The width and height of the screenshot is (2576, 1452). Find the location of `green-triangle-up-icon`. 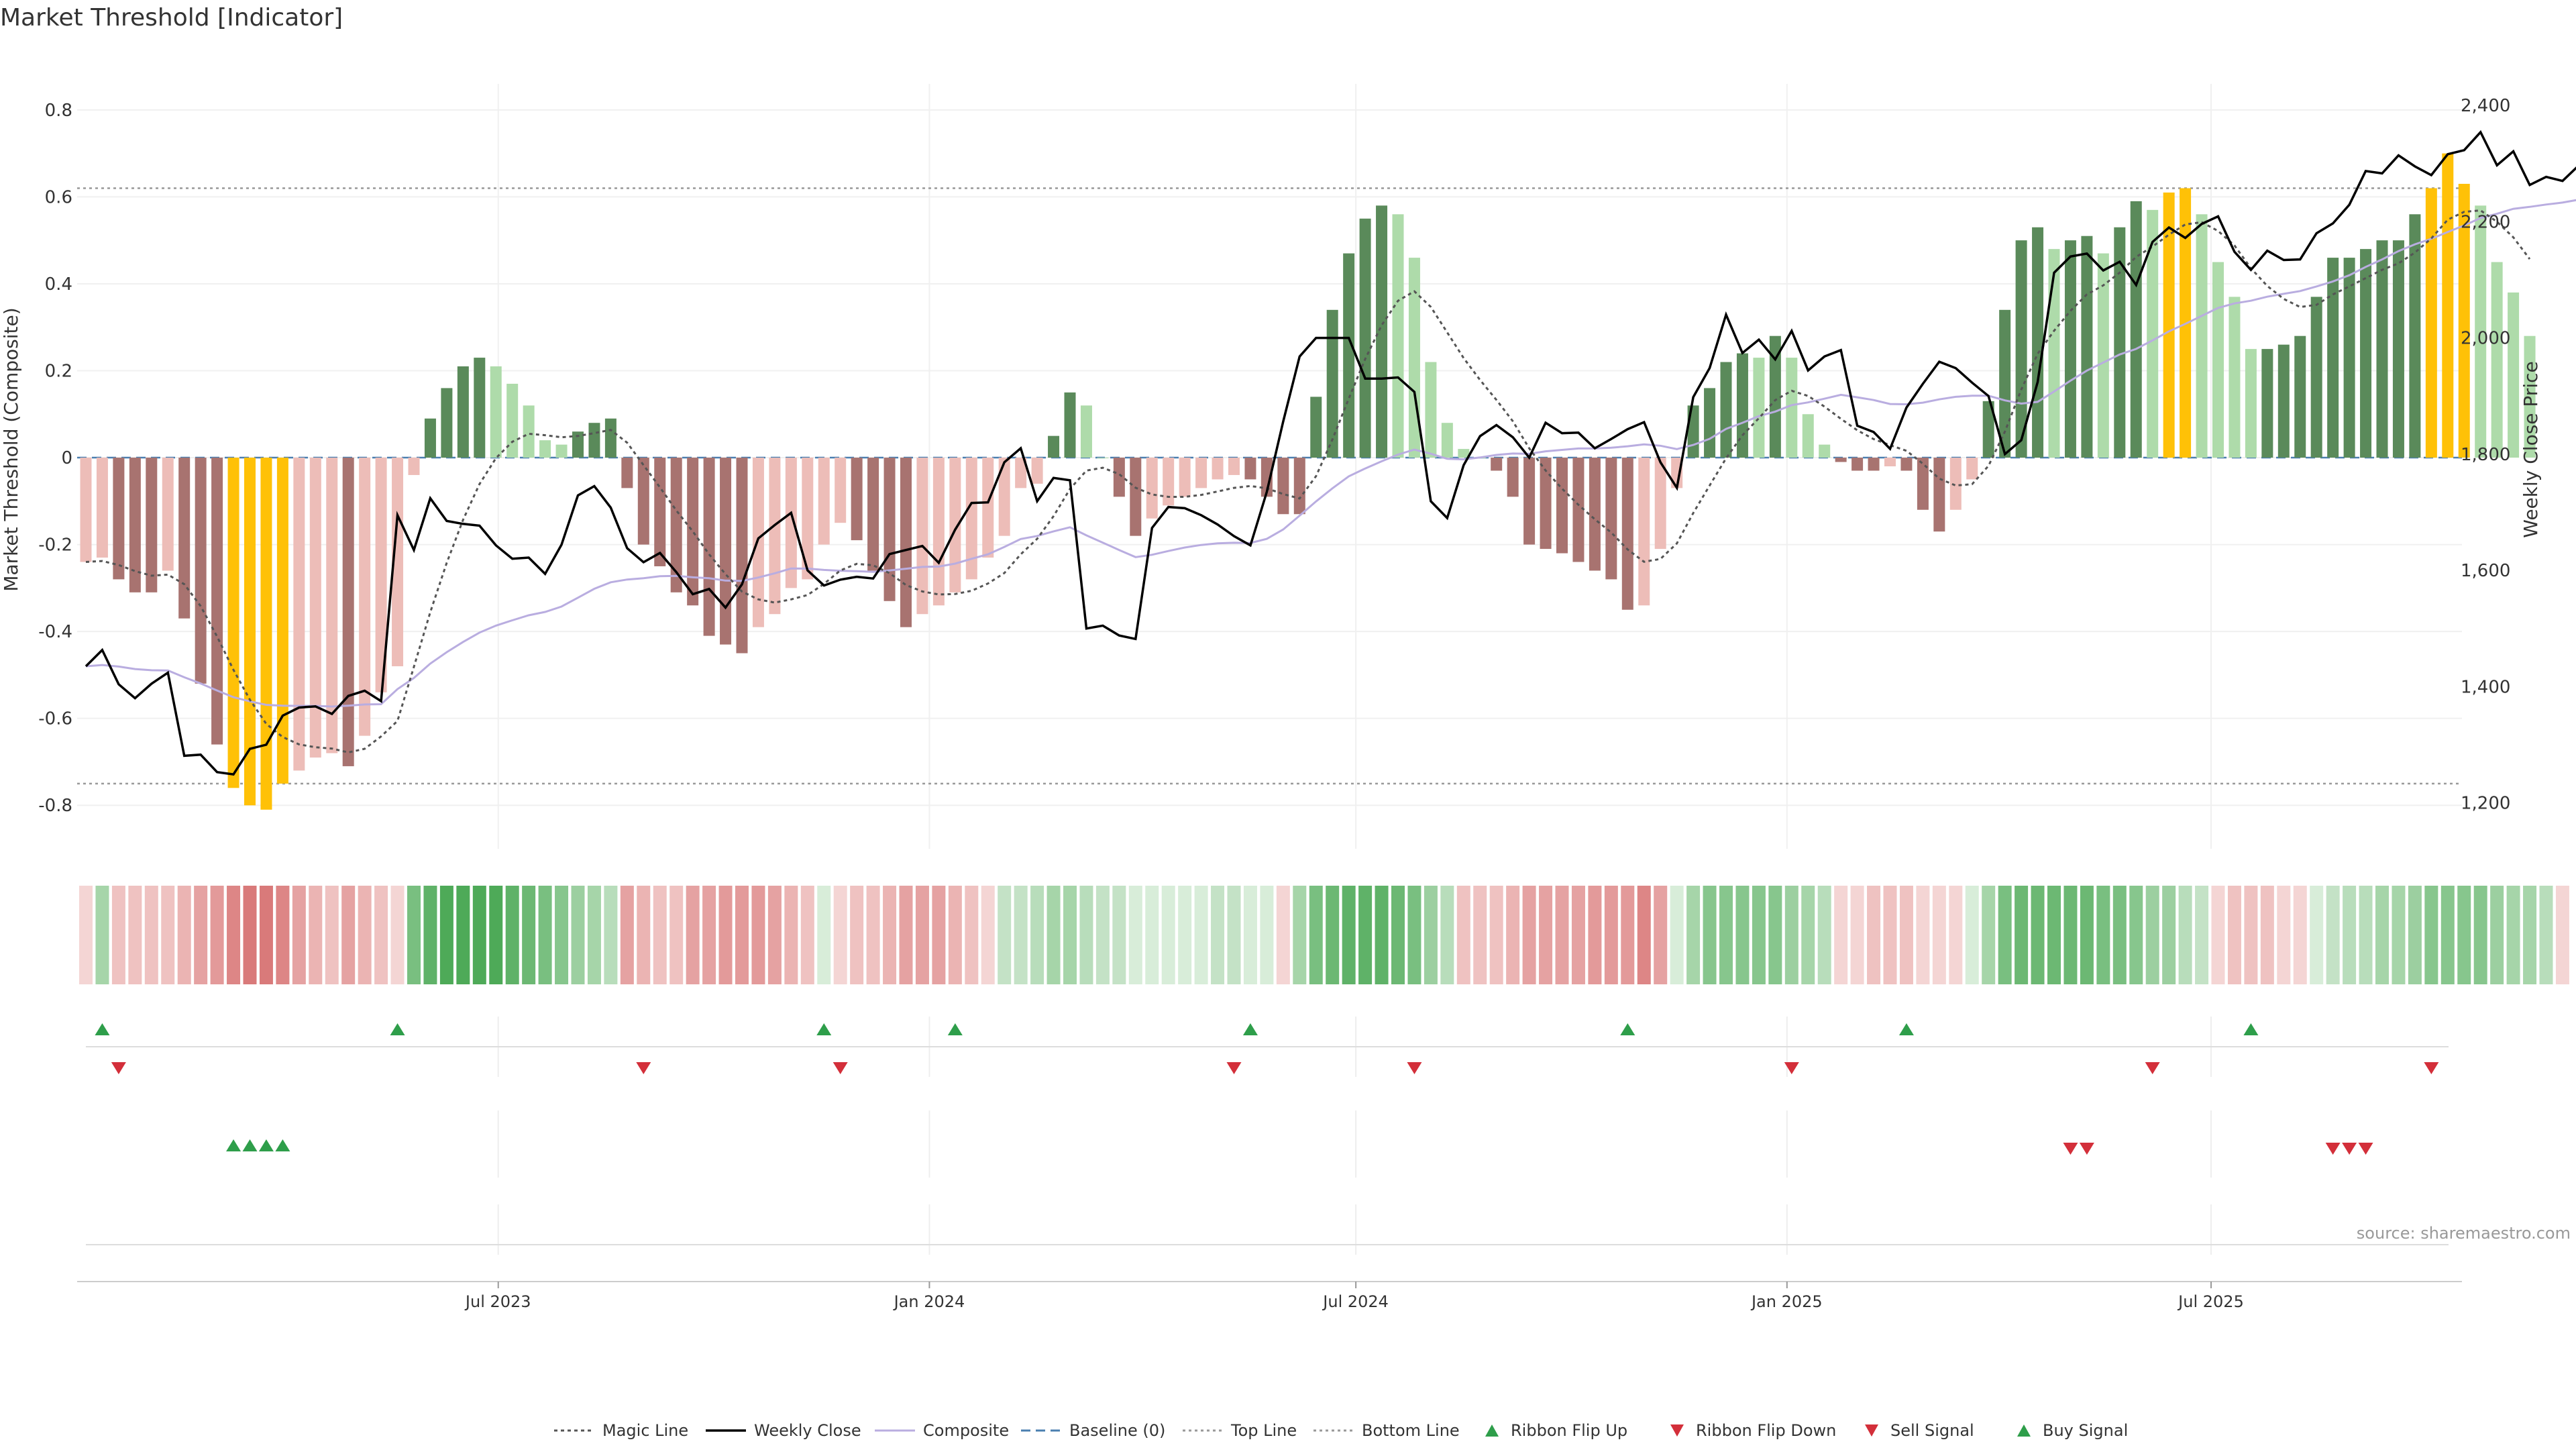

green-triangle-up-icon is located at coordinates (1492, 1431).